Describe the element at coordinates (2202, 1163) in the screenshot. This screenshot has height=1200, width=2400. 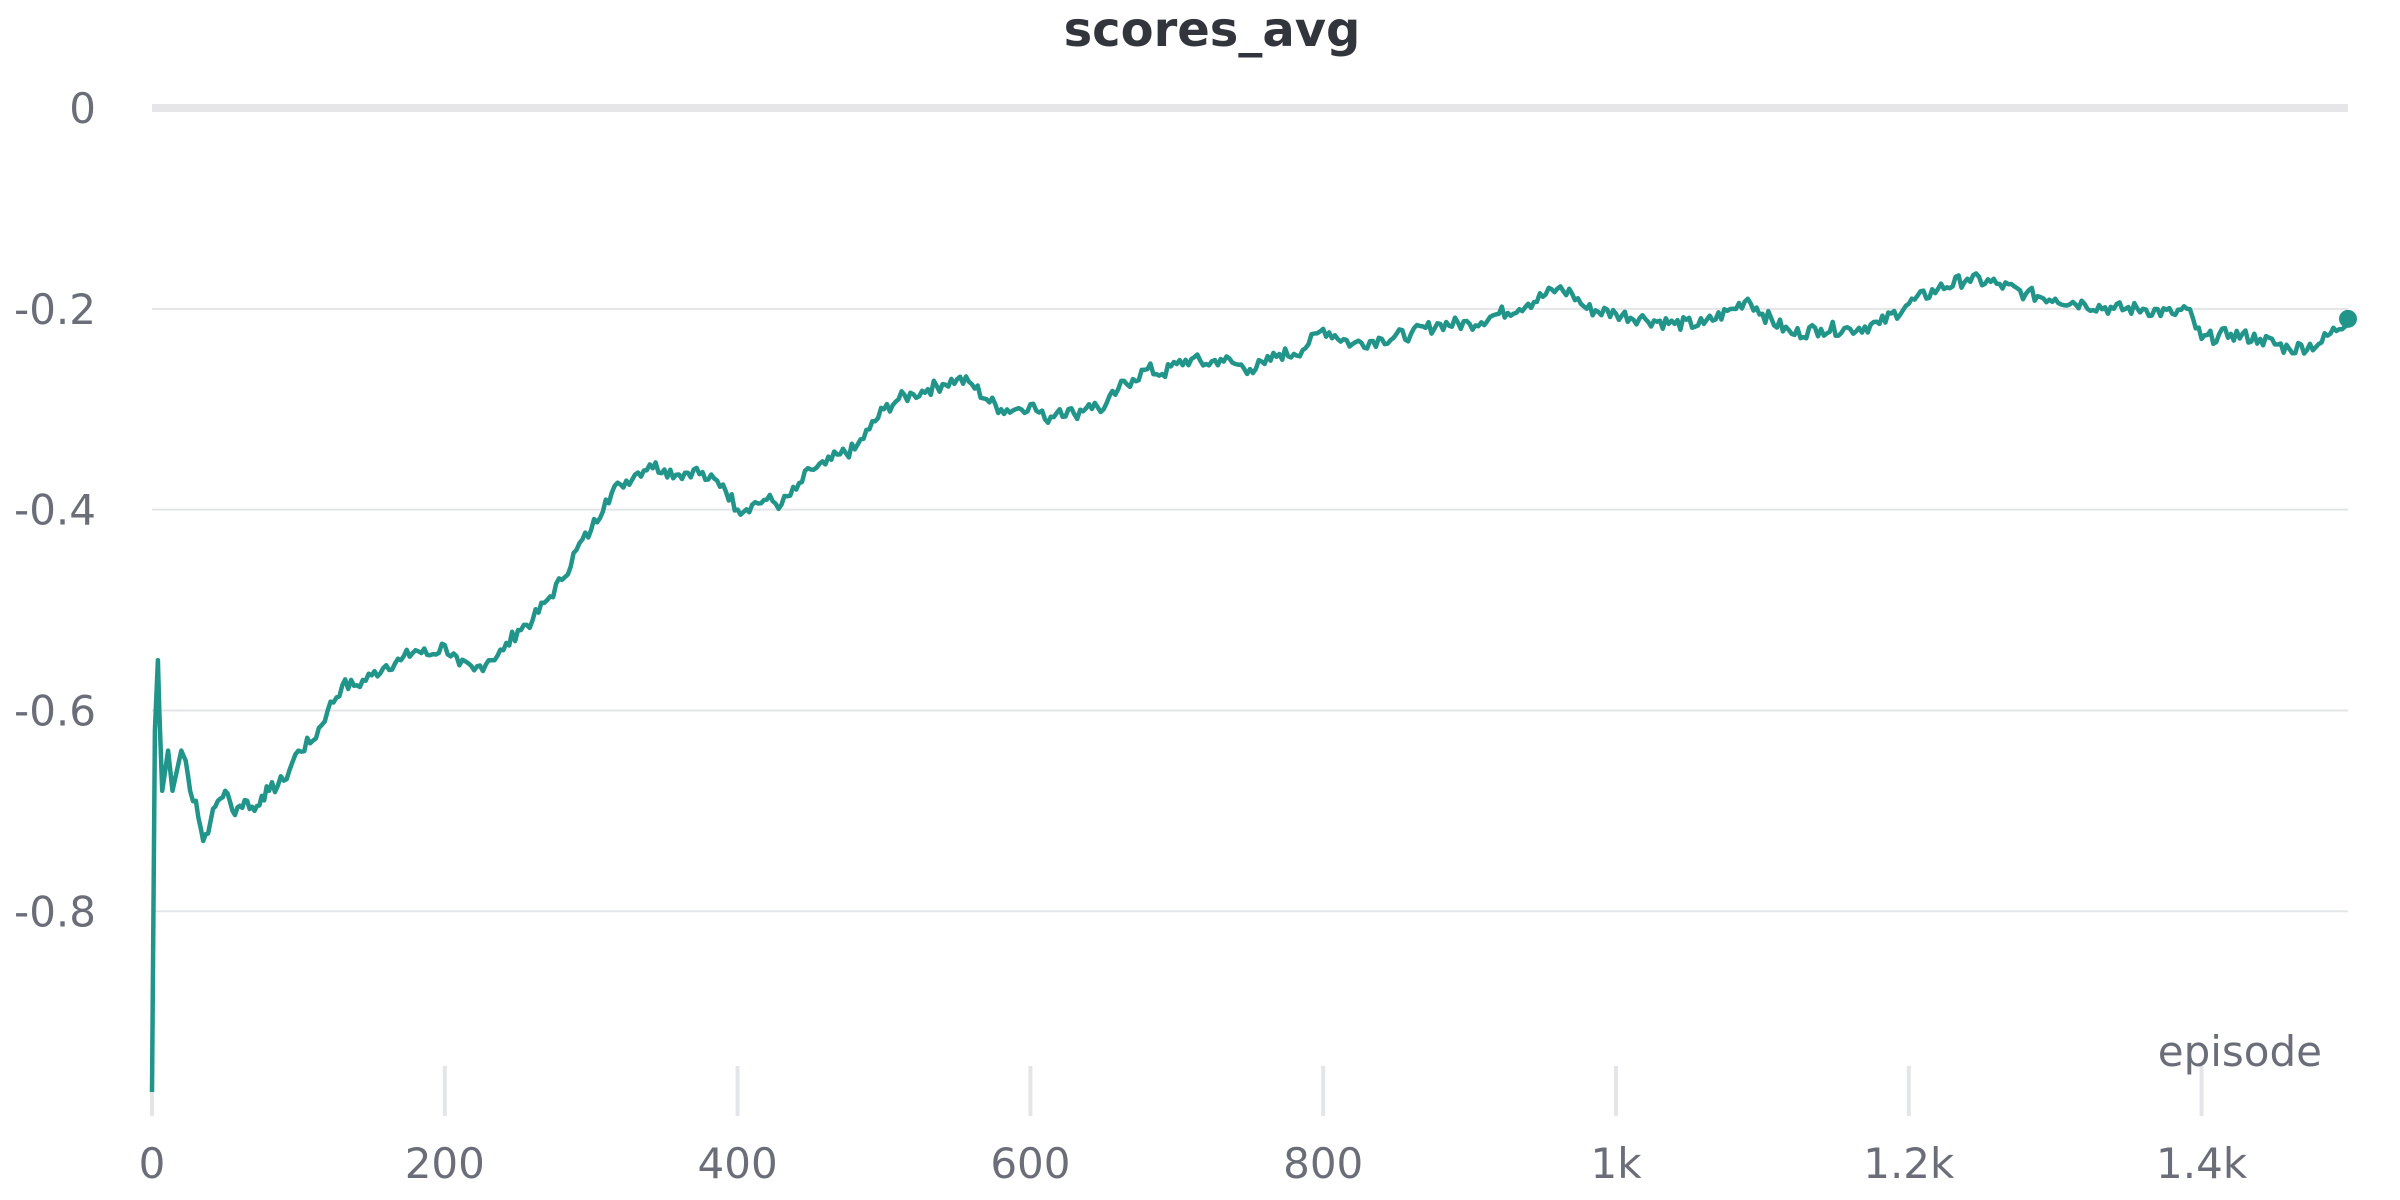
I see `x-tick-label: 1.4k` at that location.